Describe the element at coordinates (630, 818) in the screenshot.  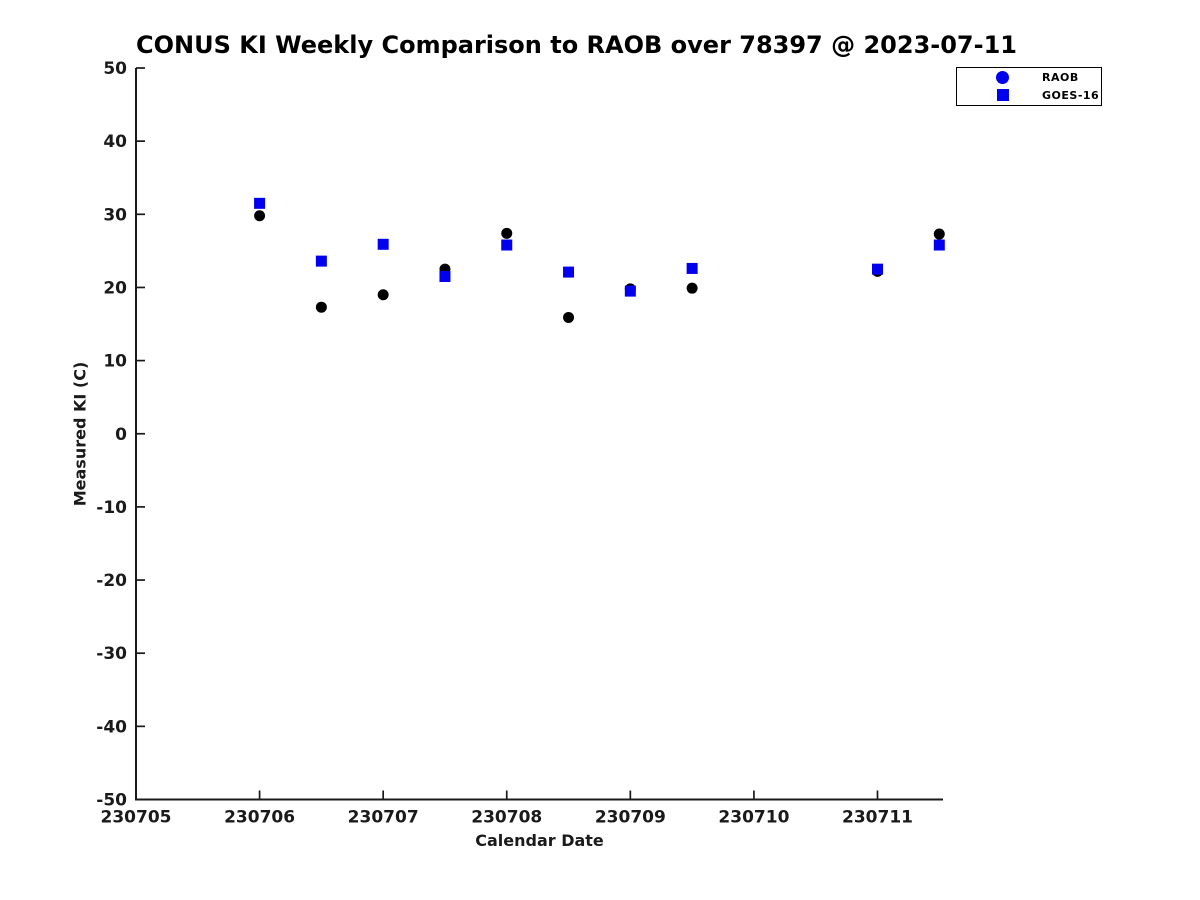
I see `x-tick-label: 230709` at that location.